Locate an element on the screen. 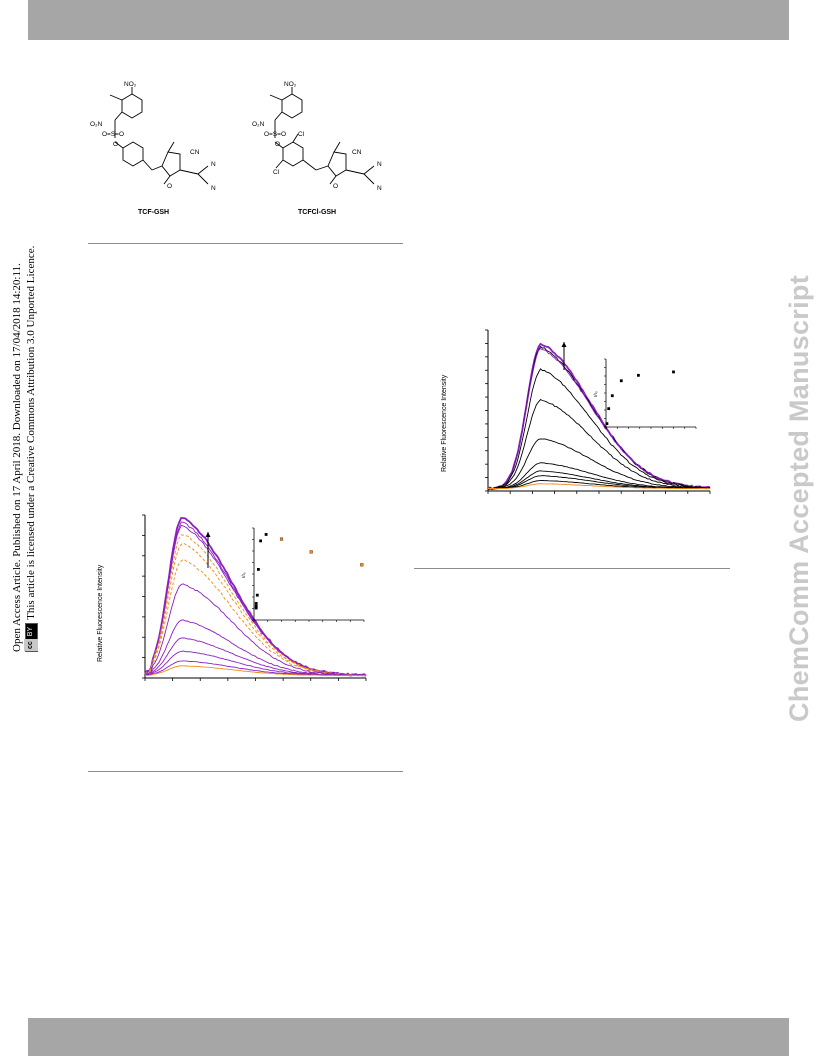 Image resolution: width=816 pixels, height=1056 pixels. chart-2-y-axis-label: Relative Fluorescence Intensity is located at coordinates (444, 423).